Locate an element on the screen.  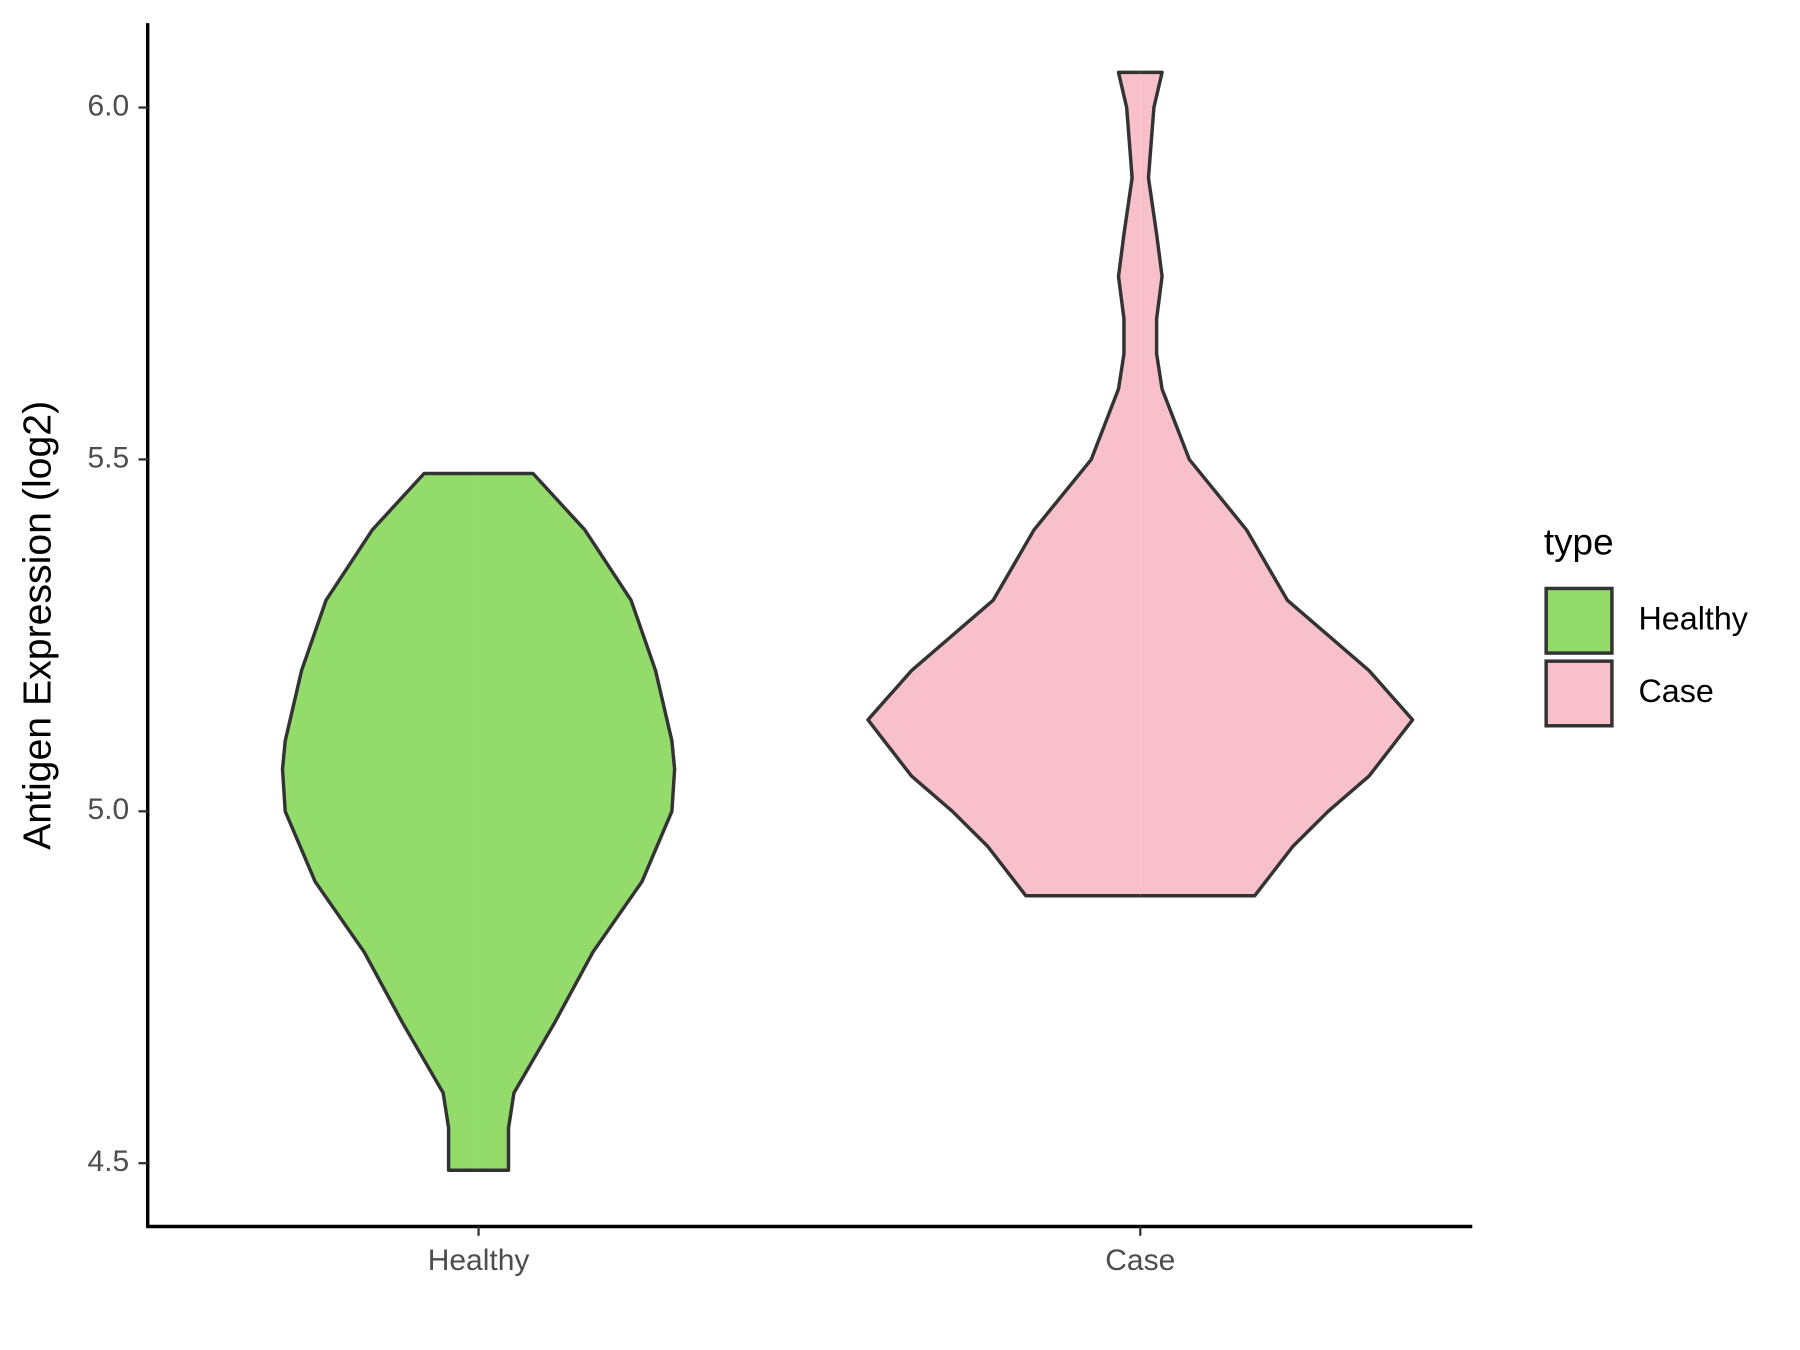
x-tick-label: Healthy is located at coordinates (479, 1260).